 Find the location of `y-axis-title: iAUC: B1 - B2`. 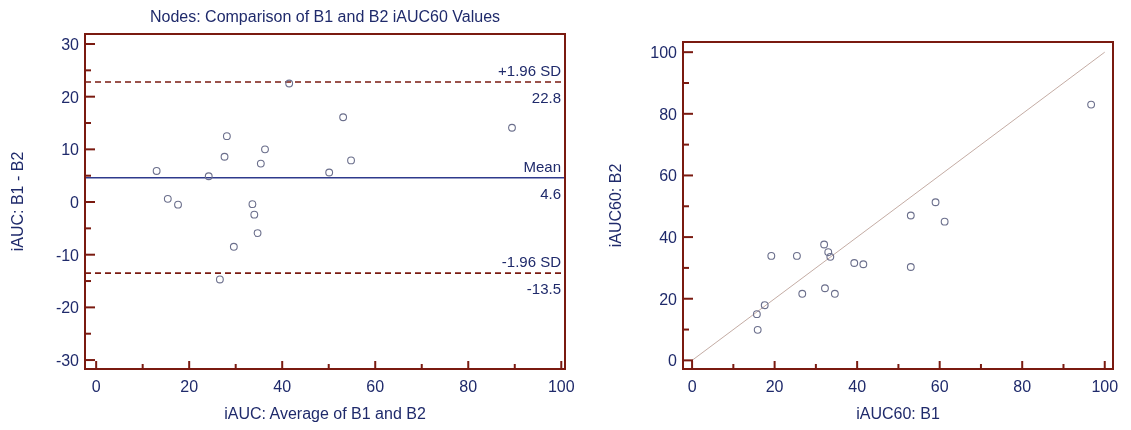

y-axis-title: iAUC: B1 - B2 is located at coordinates (17, 201).